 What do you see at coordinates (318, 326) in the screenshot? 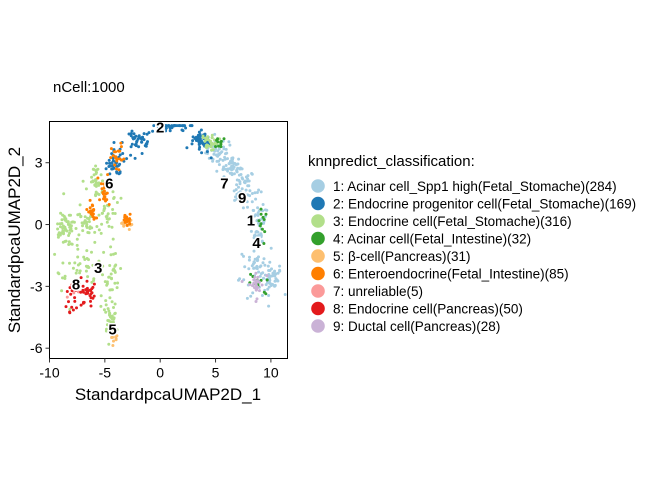
I see `legend-key` at bounding box center [318, 326].